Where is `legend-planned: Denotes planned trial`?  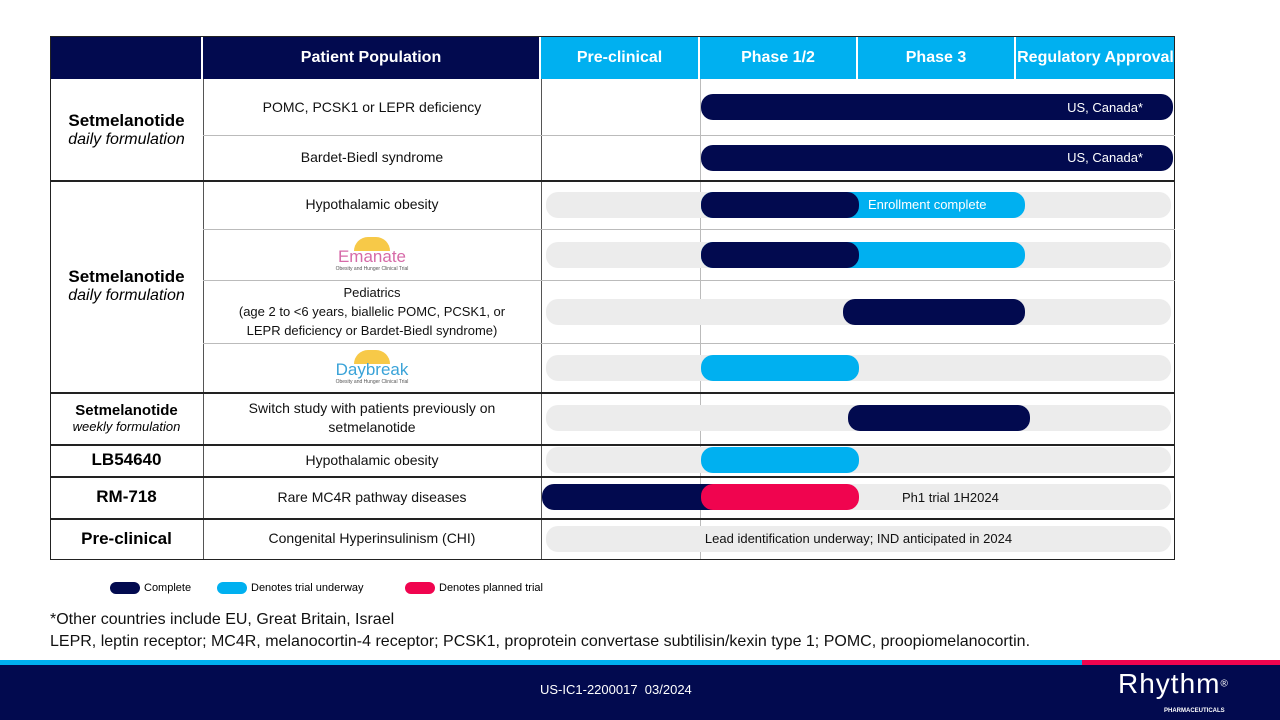
legend-planned: Denotes planned trial is located at coordinates (474, 588).